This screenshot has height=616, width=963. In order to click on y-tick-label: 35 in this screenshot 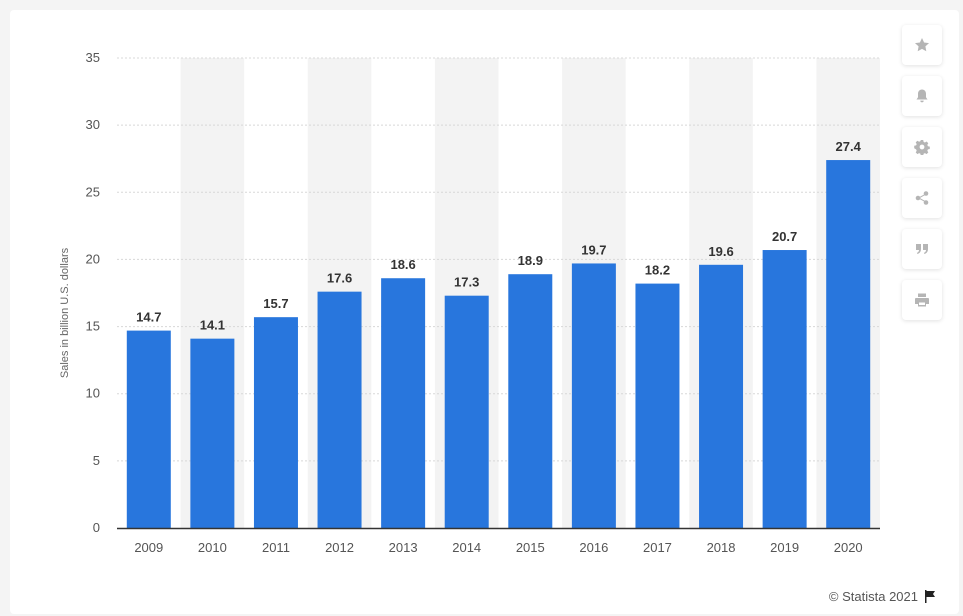, I will do `click(93, 57)`.